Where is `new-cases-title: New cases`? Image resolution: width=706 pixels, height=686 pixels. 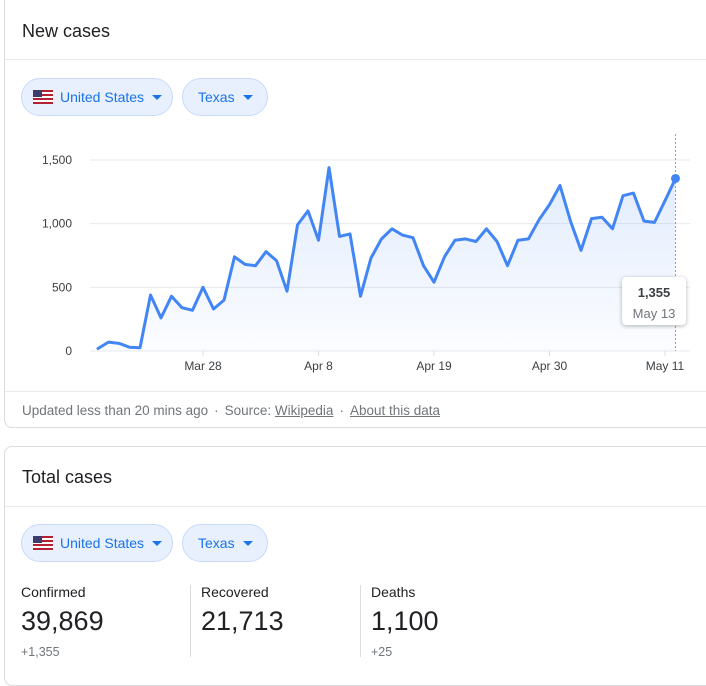
new-cases-title: New cases is located at coordinates (66, 31).